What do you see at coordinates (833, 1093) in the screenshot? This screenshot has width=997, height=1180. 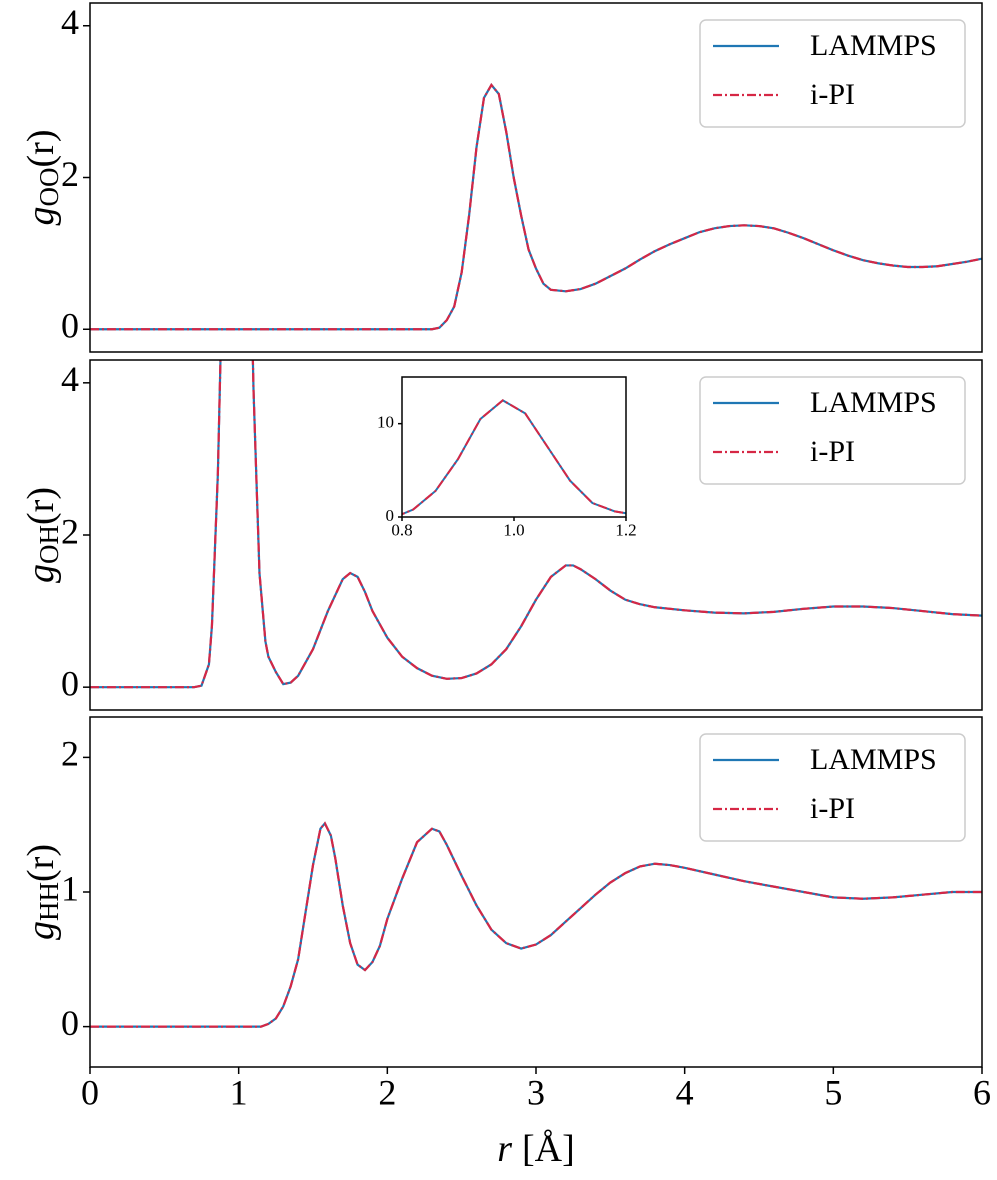 I see `x-tick-label: 5` at bounding box center [833, 1093].